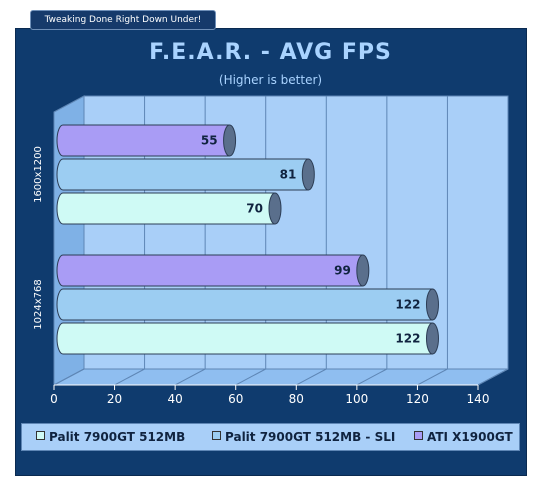 The image size is (541, 487). What do you see at coordinates (235, 399) in the screenshot?
I see `x-tick-label: 60` at bounding box center [235, 399].